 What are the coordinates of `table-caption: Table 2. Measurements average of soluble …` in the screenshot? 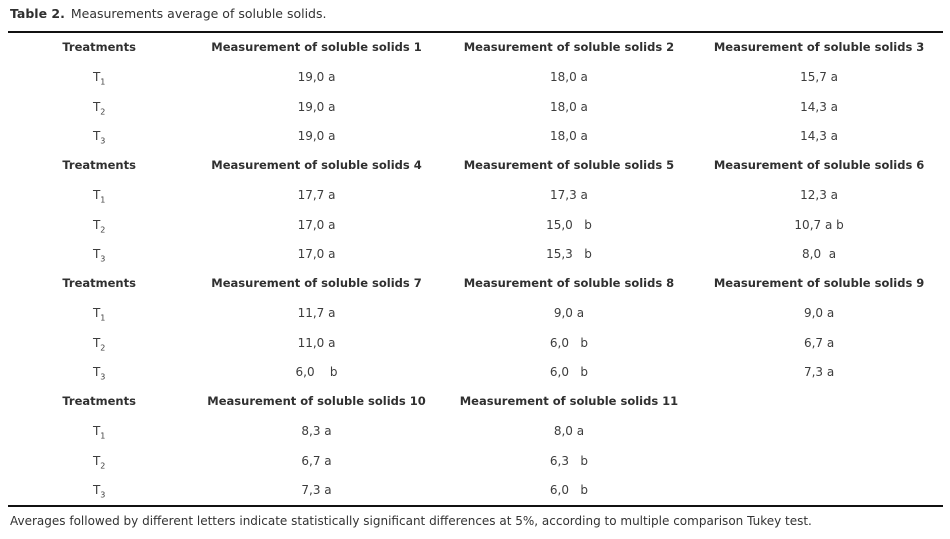 It's located at (168, 13).